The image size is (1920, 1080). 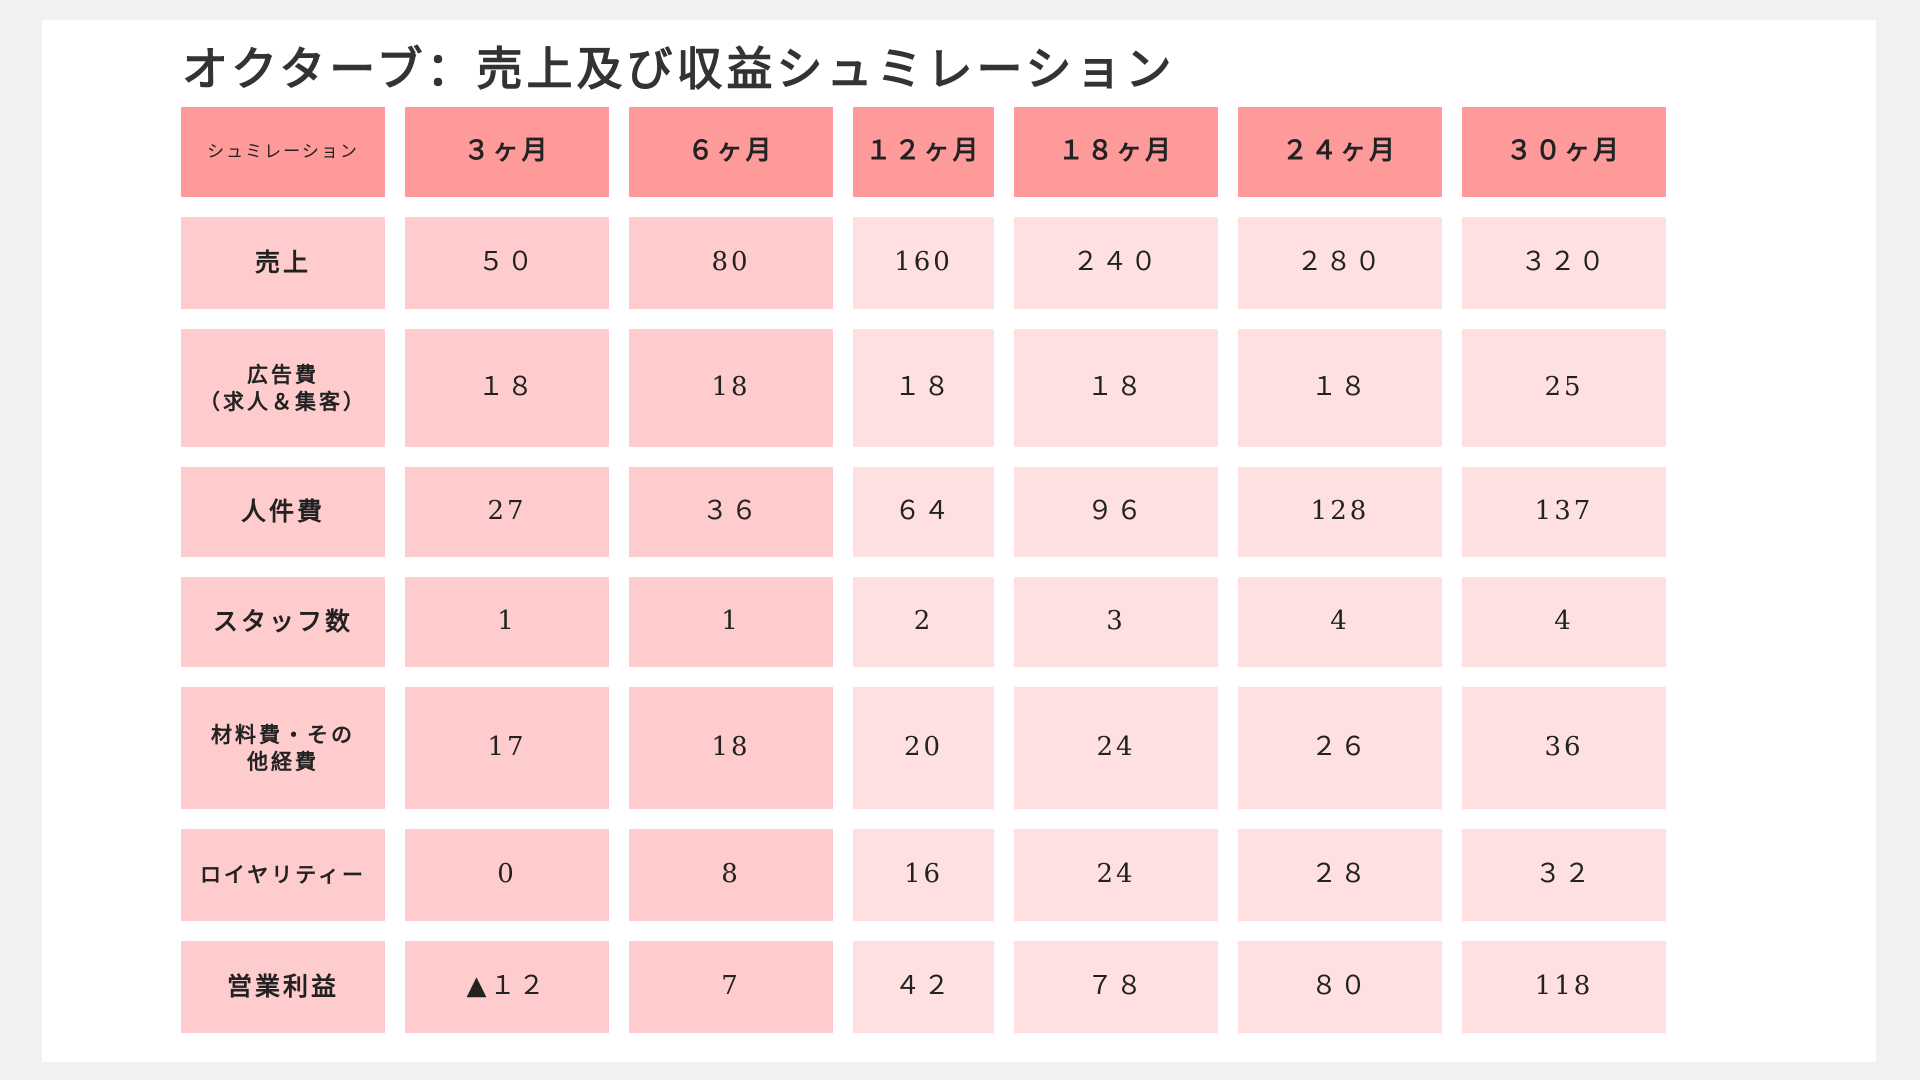 What do you see at coordinates (1564, 748) in the screenshot?
I see `table-cell: 36` at bounding box center [1564, 748].